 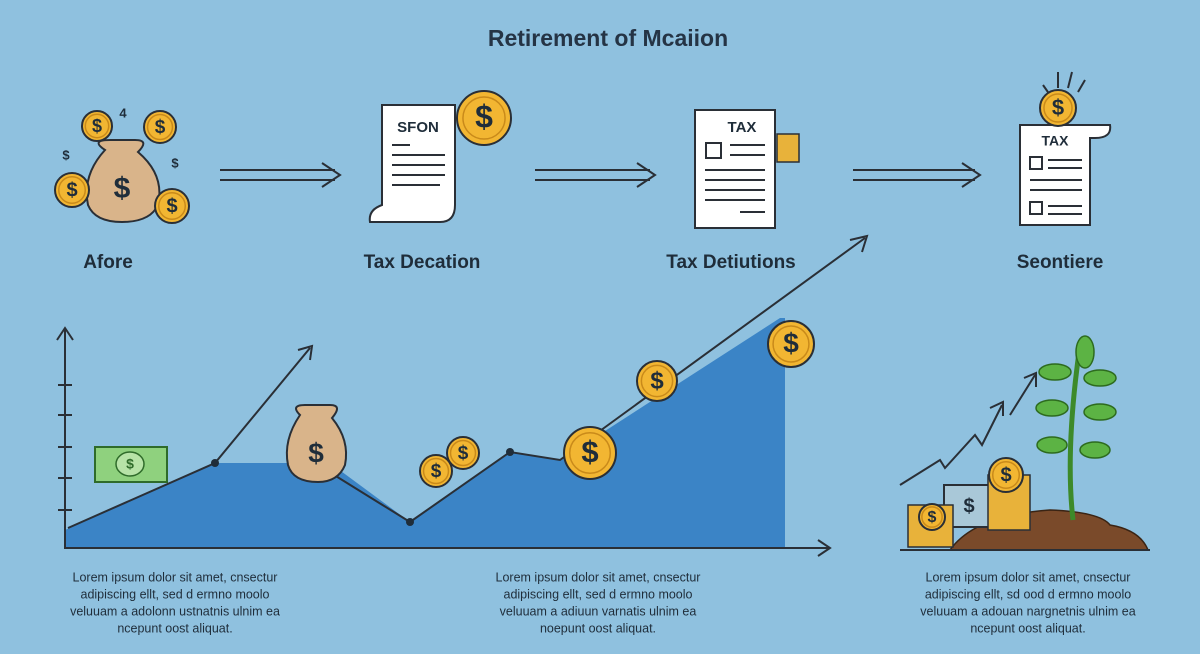 I want to click on description-line: noepunt oost aliquat., so click(x=598, y=628).